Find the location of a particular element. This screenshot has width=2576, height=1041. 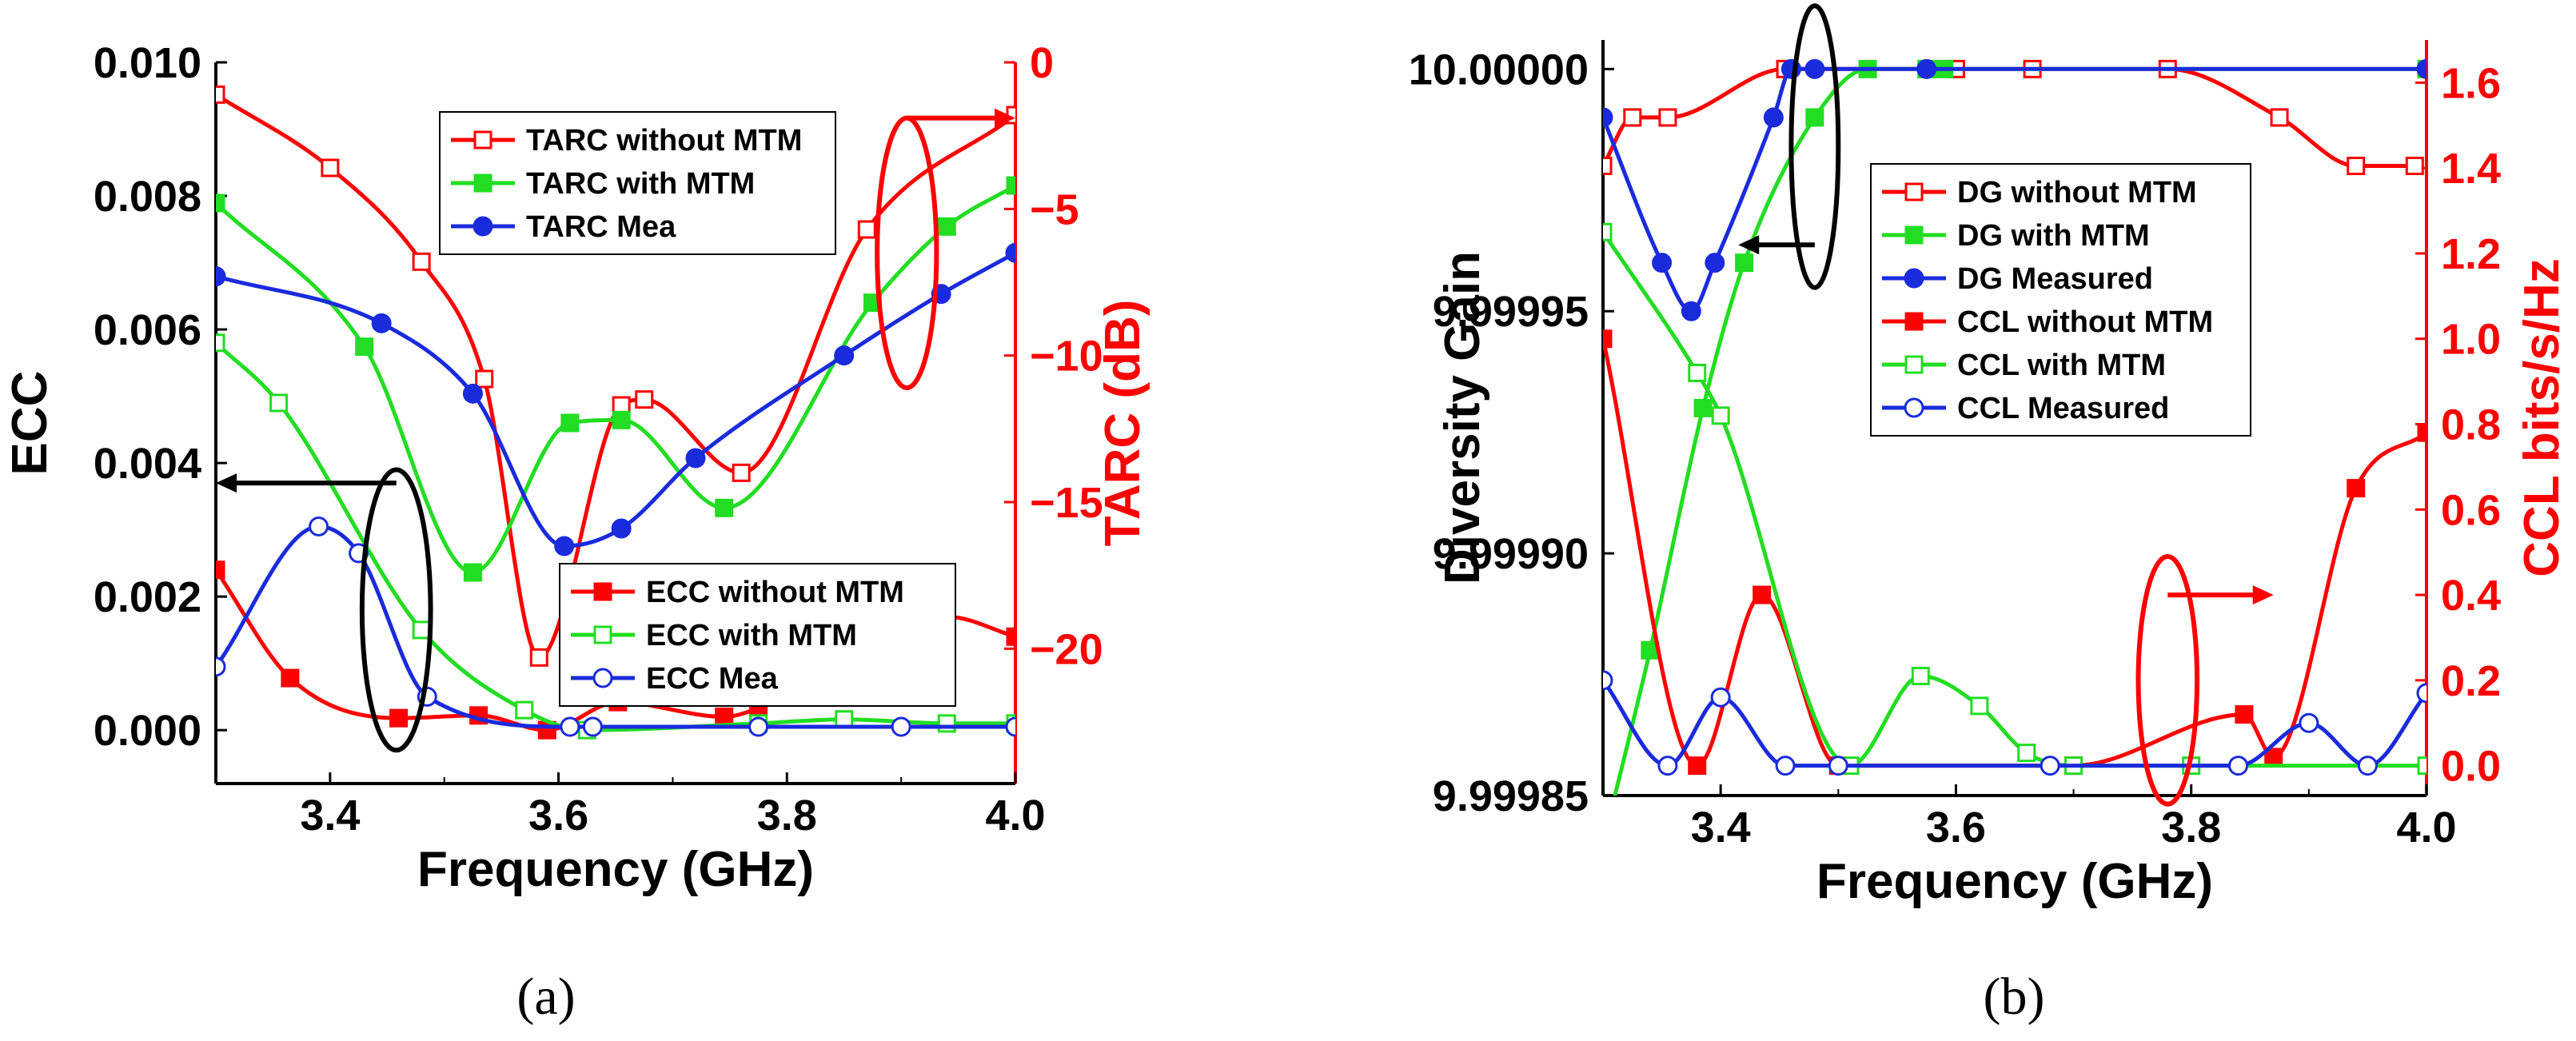

series-line-dg-without-mtm is located at coordinates (2009, 118).